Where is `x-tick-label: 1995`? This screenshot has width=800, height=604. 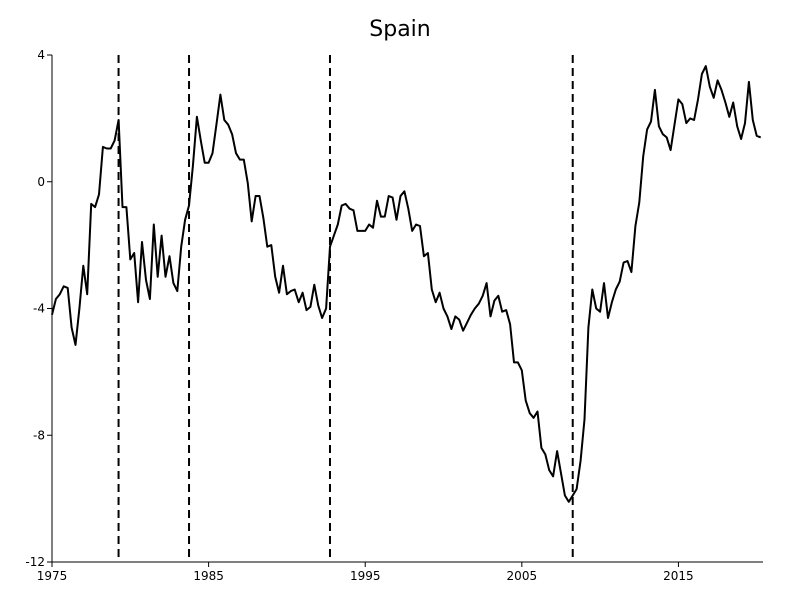 x-tick-label: 1995 is located at coordinates (365, 576).